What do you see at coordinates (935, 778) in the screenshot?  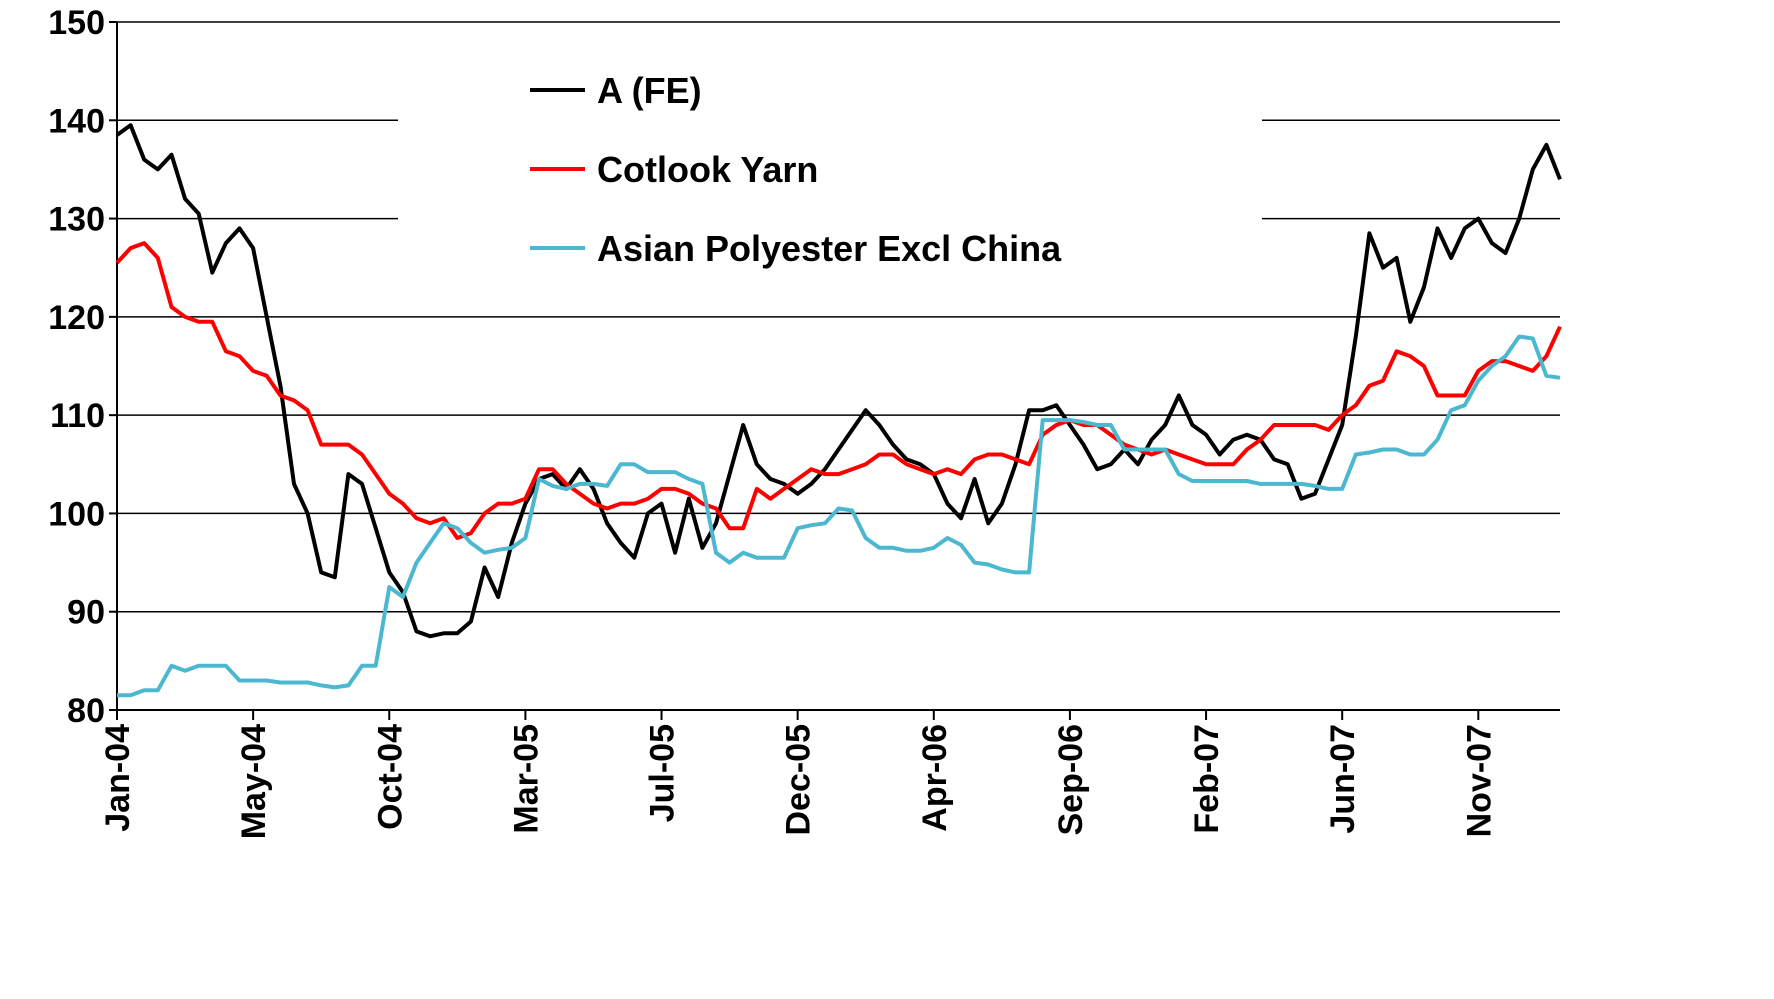 I see `x-tick-label: Apr-06` at bounding box center [935, 778].